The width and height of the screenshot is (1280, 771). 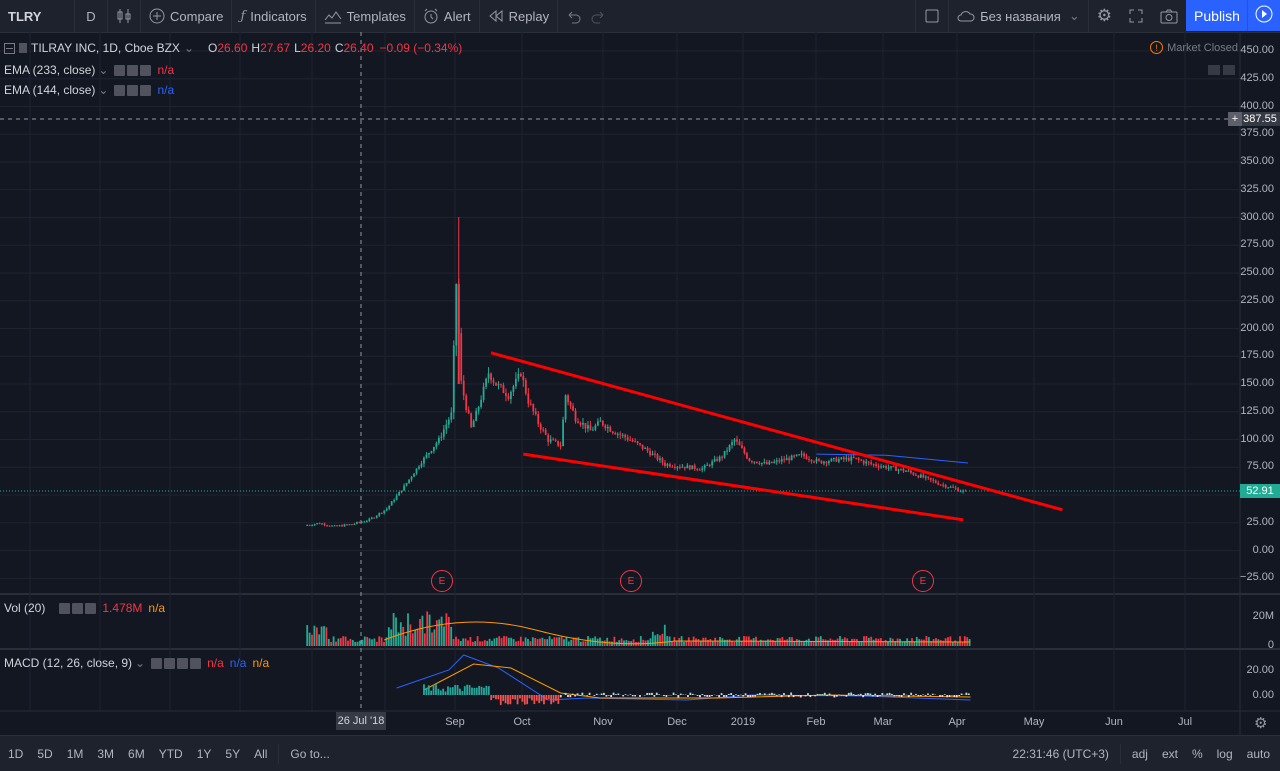 What do you see at coordinates (105, 754) in the screenshot?
I see `range-button: 3M` at bounding box center [105, 754].